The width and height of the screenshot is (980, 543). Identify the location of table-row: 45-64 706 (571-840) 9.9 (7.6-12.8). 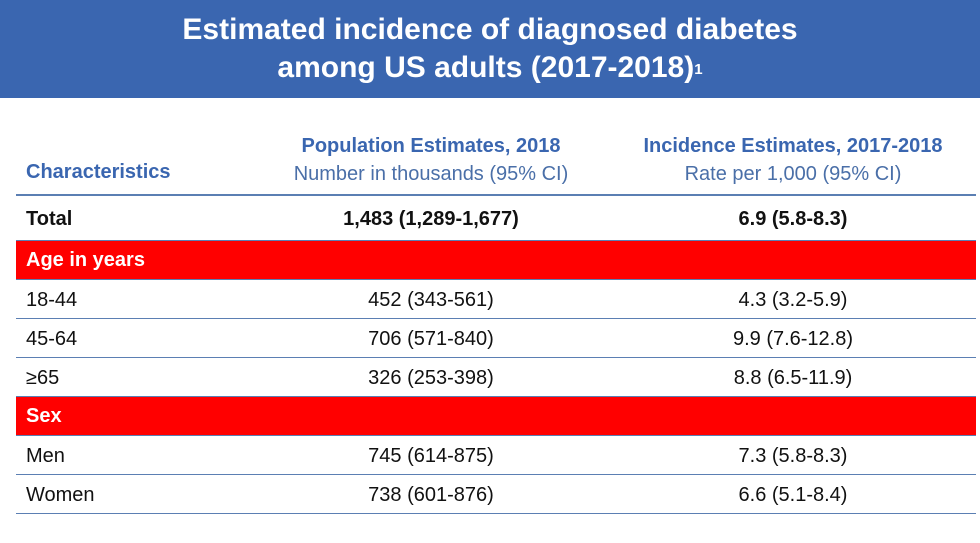
(496, 338).